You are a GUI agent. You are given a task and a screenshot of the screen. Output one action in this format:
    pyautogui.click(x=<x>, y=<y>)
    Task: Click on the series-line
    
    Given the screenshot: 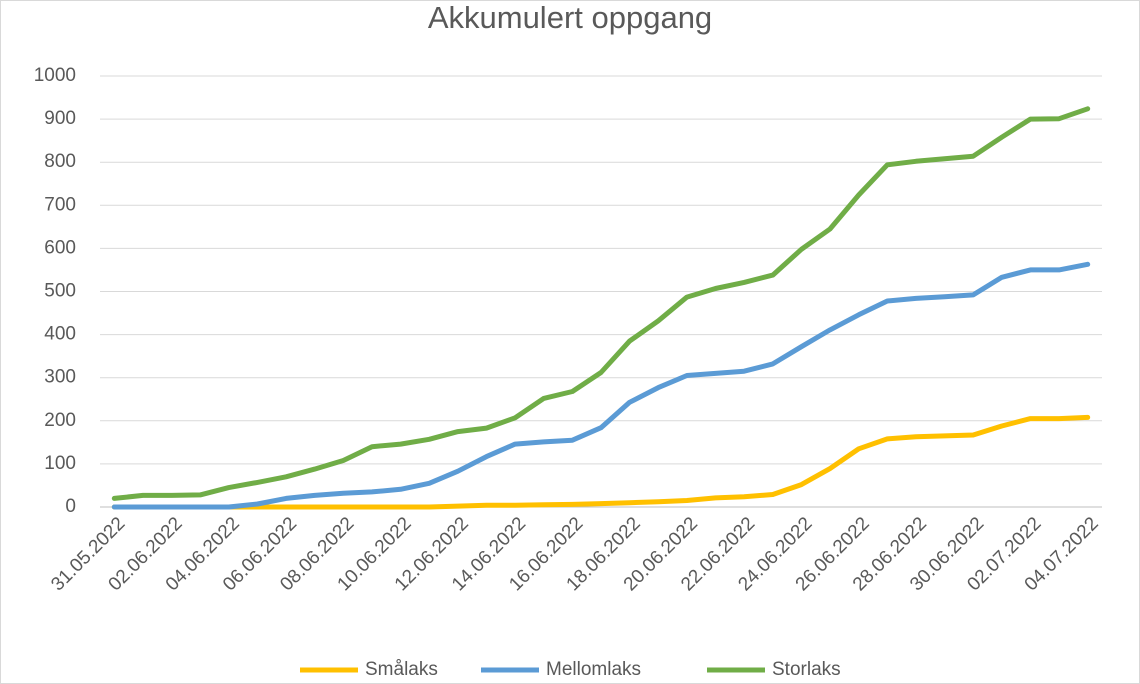 What is the action you would take?
    pyautogui.click(x=601, y=462)
    